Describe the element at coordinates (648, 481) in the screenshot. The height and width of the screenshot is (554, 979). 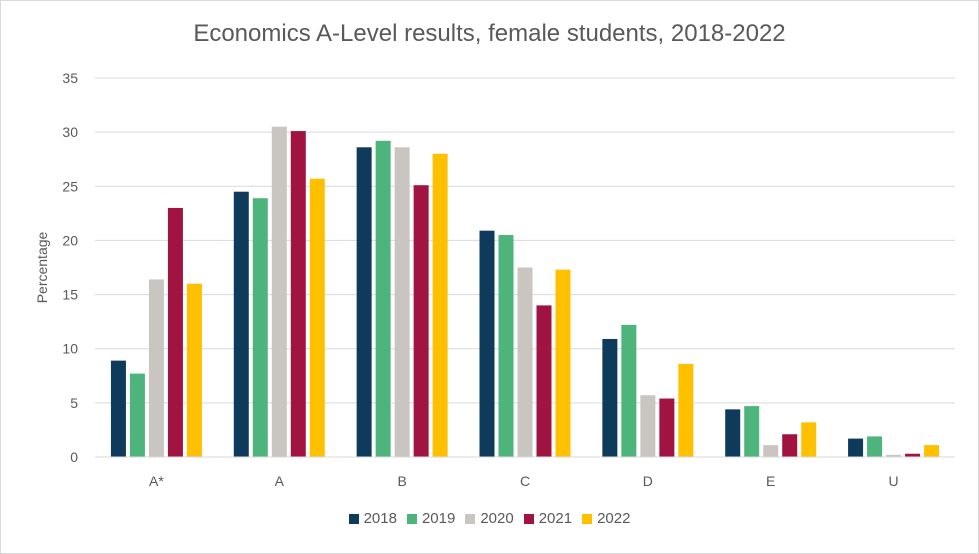
I see `x-tick-label: D` at that location.